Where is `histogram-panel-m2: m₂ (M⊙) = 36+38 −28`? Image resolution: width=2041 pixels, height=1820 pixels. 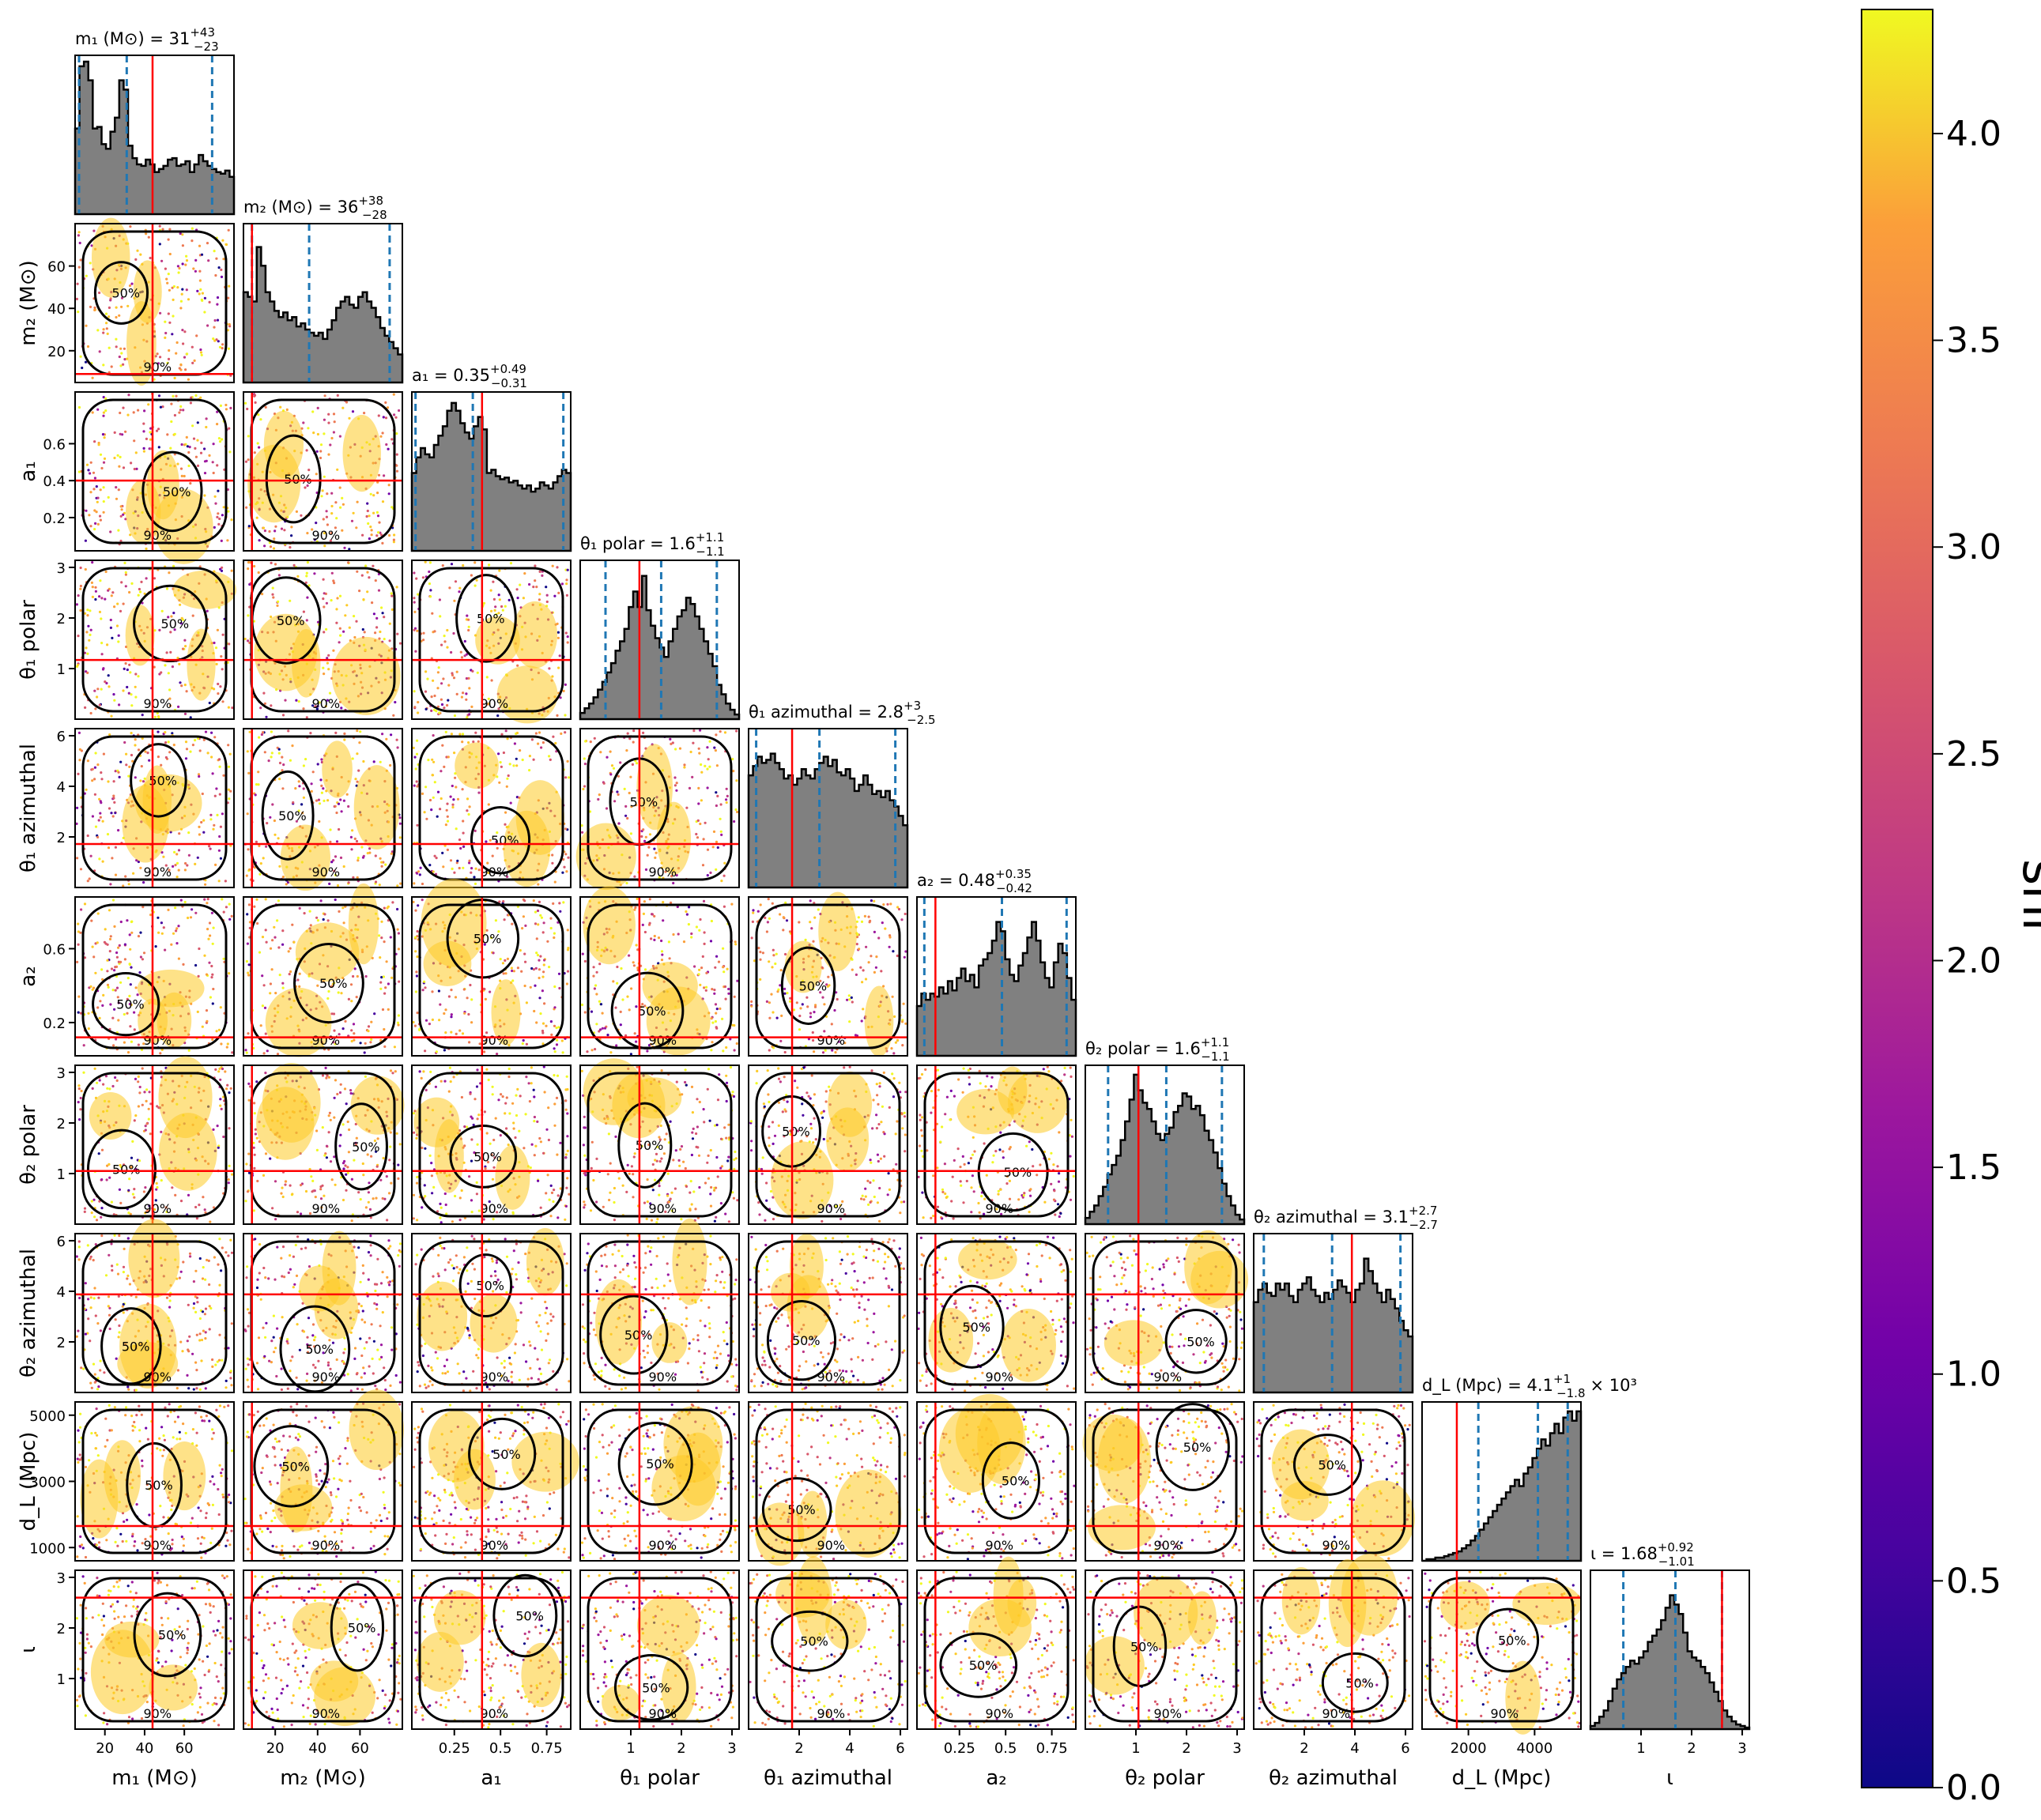 histogram-panel-m2: m₂ (M⊙) = 36+38 −28 is located at coordinates (323, 289).